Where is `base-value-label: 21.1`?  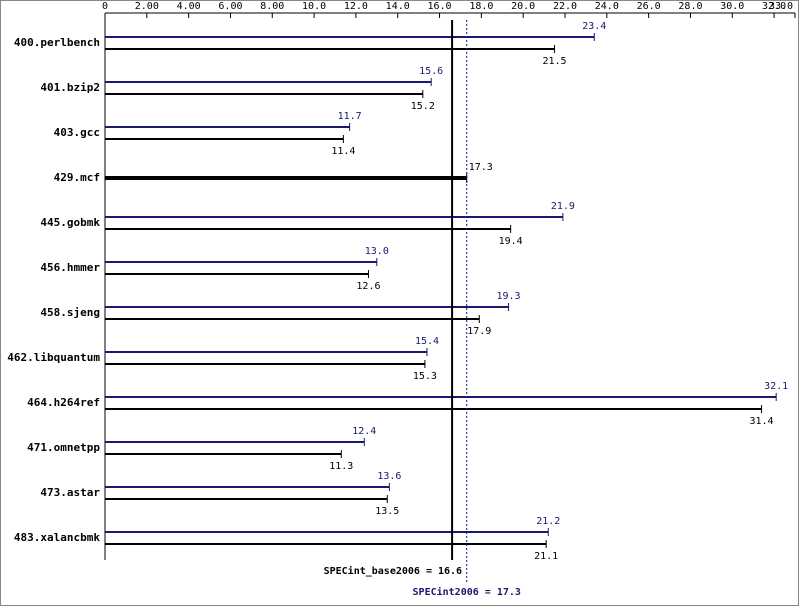 base-value-label: 21.1 is located at coordinates (546, 556).